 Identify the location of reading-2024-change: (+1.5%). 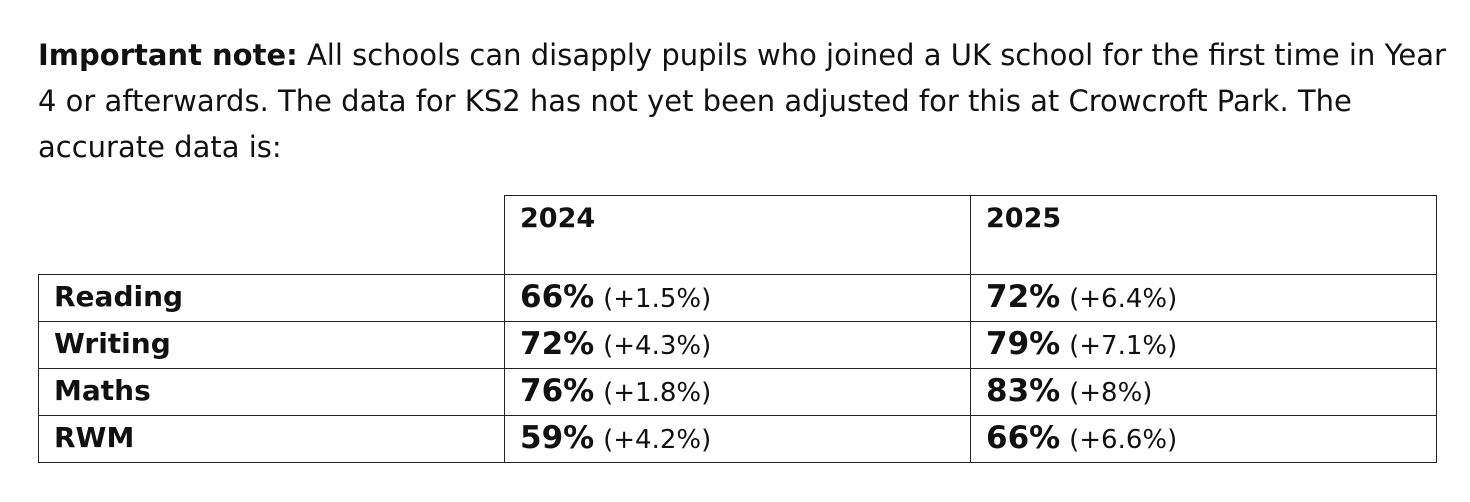
(657, 299).